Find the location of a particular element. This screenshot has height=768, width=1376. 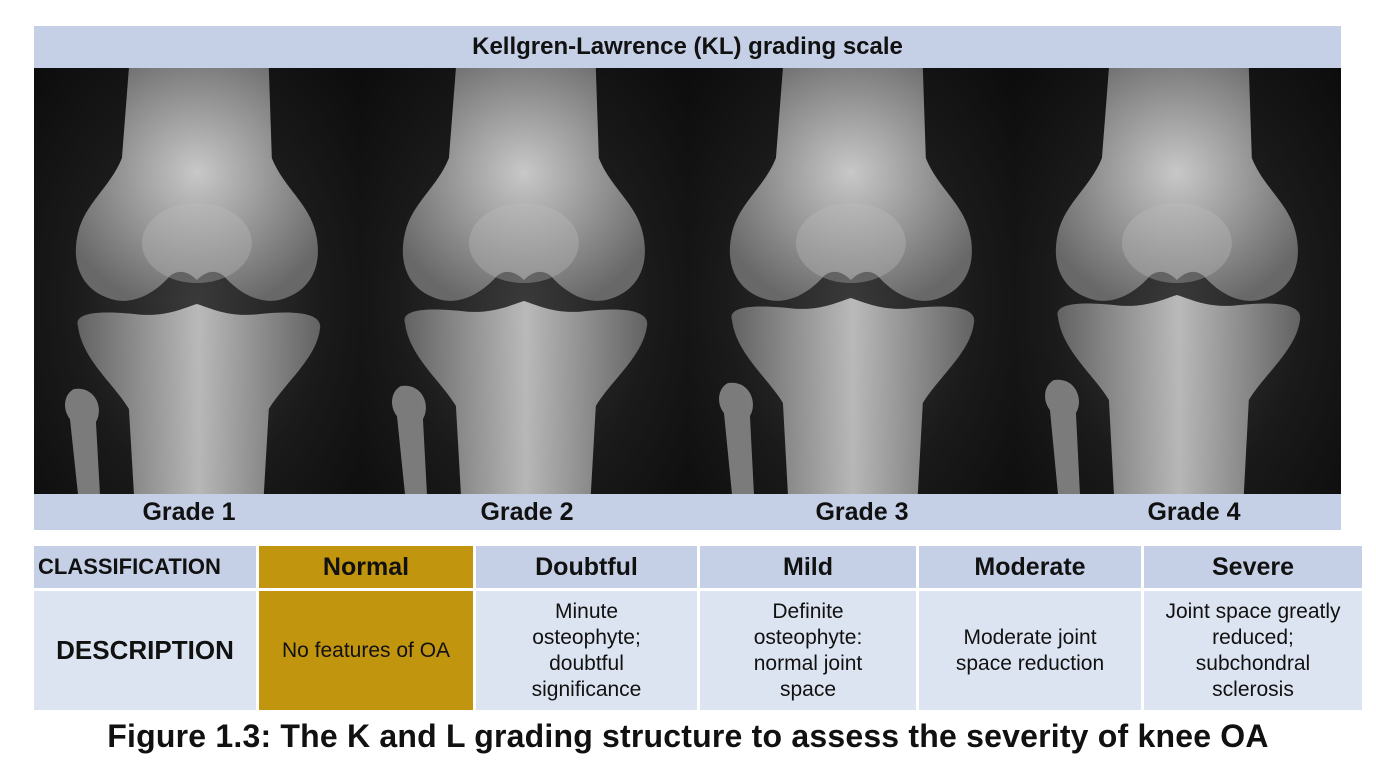

grade-label-1: Grade 1 is located at coordinates (189, 512).